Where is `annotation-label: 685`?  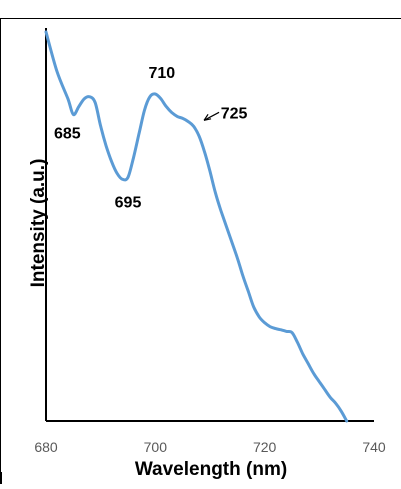 annotation-label: 685 is located at coordinates (67, 133).